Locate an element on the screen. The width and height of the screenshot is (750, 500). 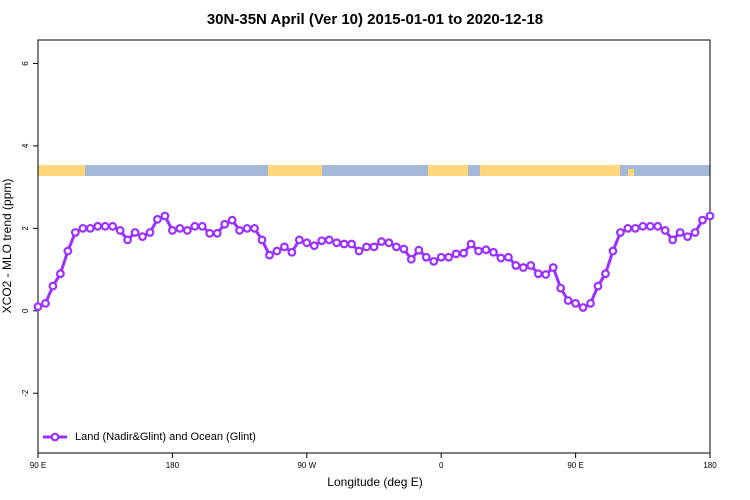
land-ocean-band is located at coordinates (374, 170).